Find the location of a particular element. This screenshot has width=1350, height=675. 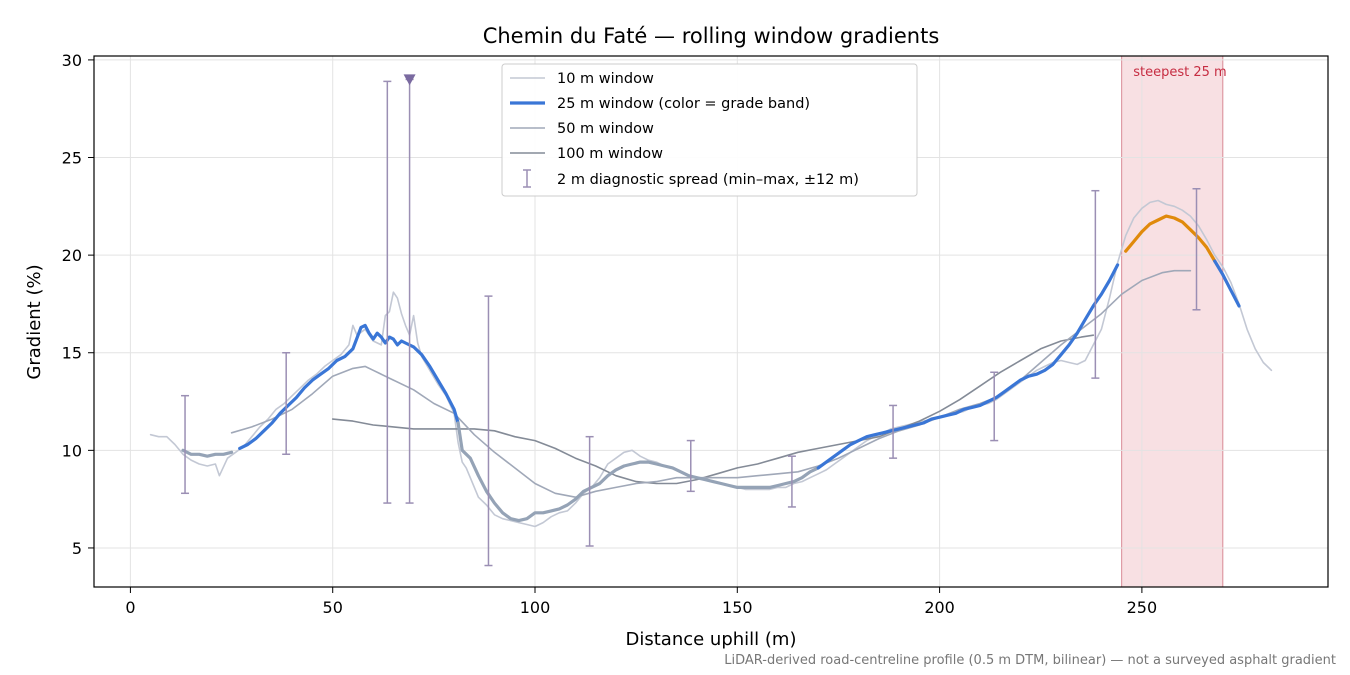

y-tick-label: 20 is located at coordinates (72, 255).